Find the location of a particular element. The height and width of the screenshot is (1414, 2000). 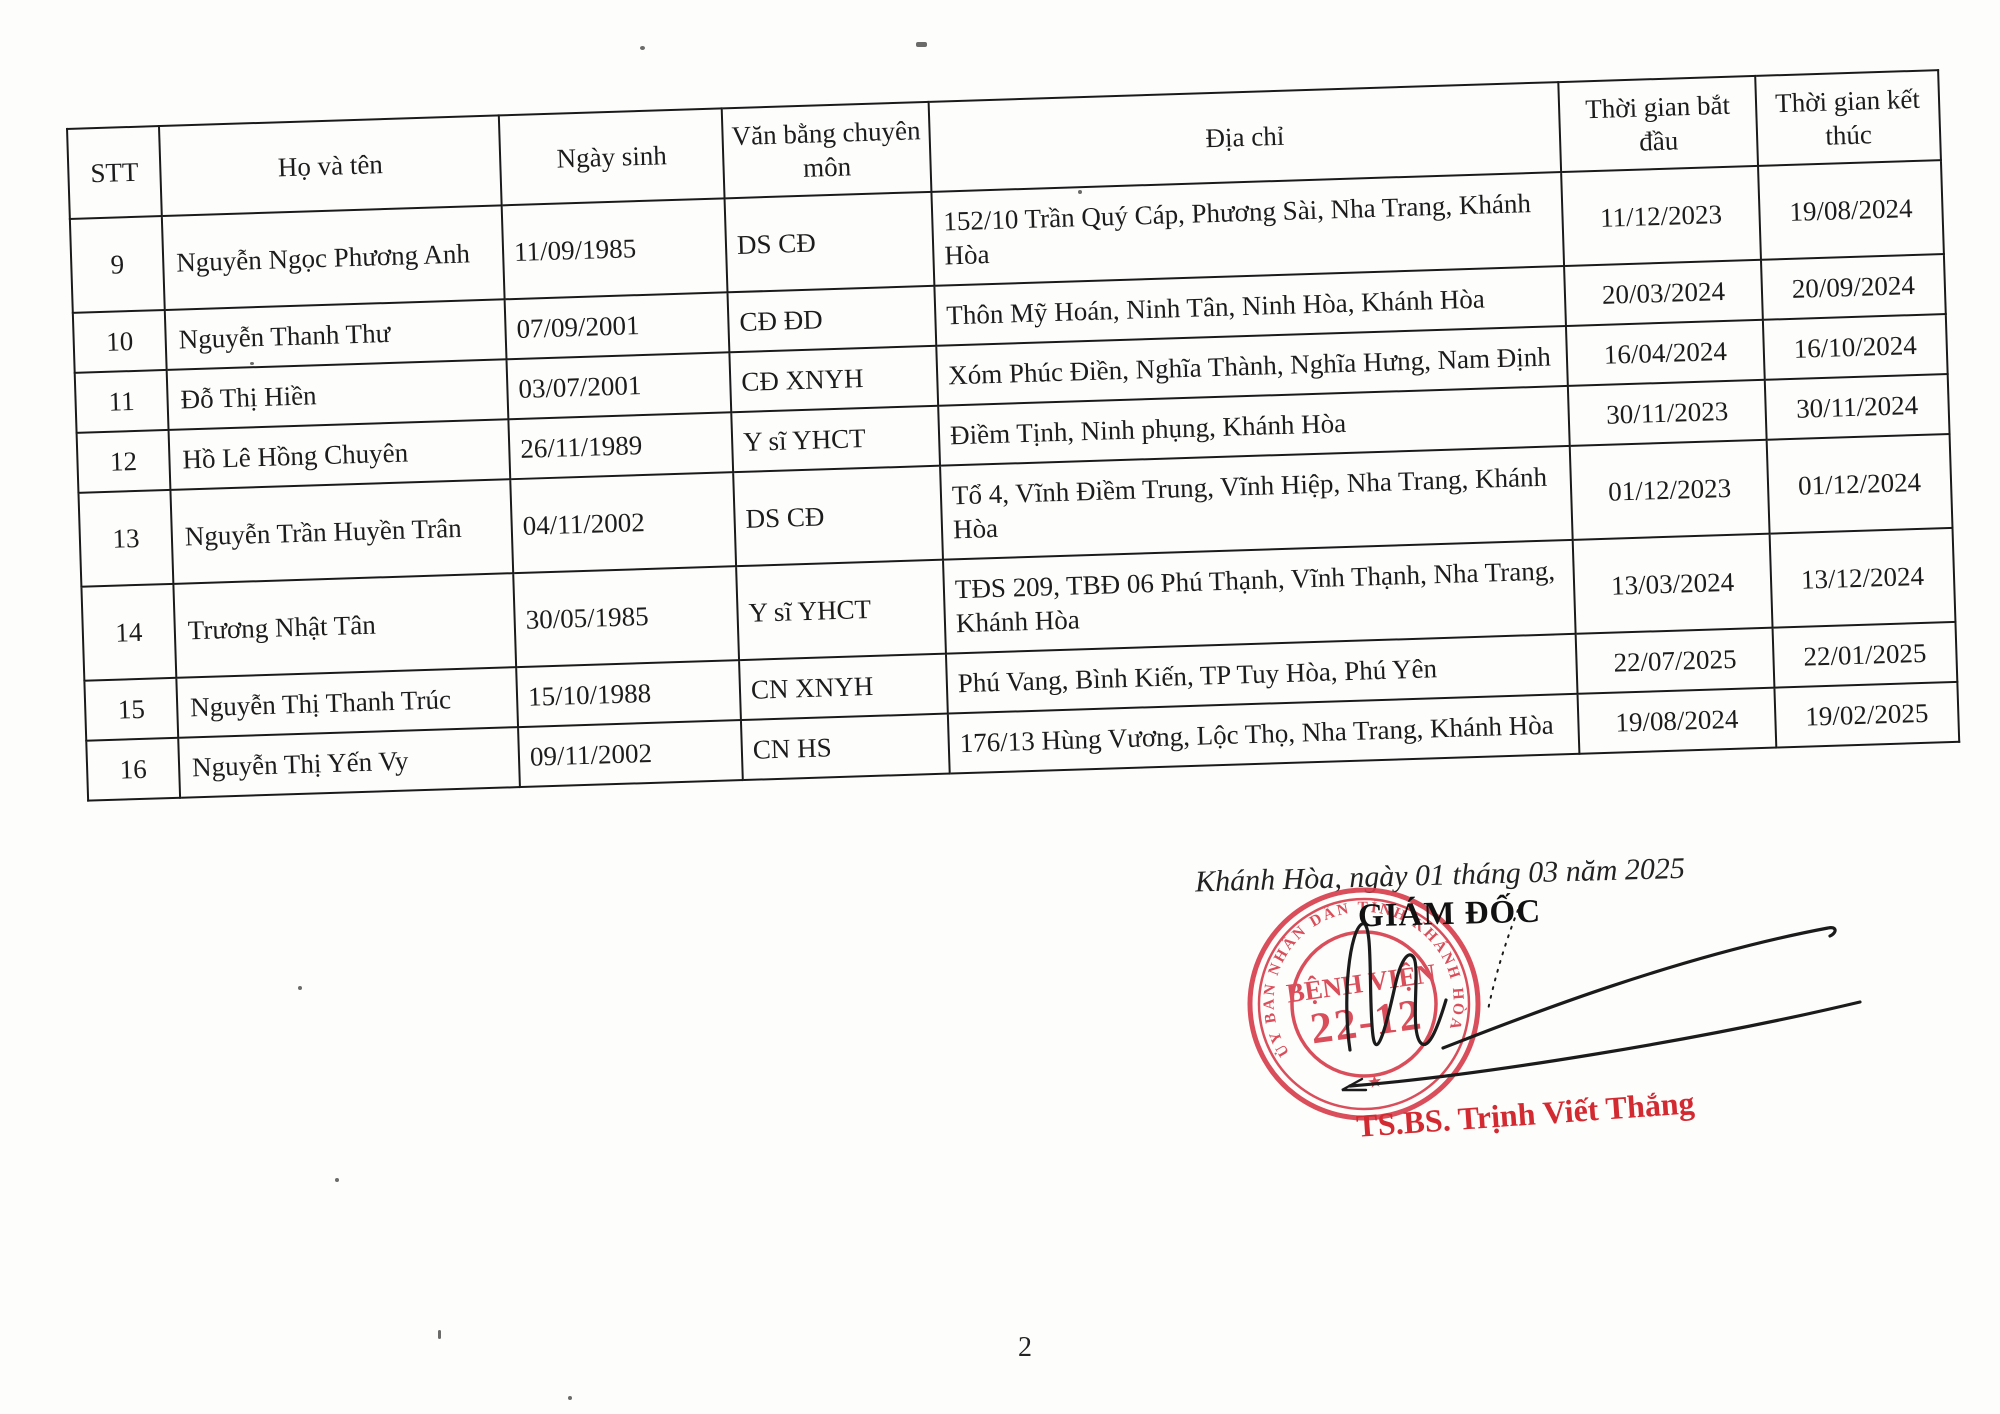

cell-end: 13/12/2024 is located at coordinates (1862, 577).